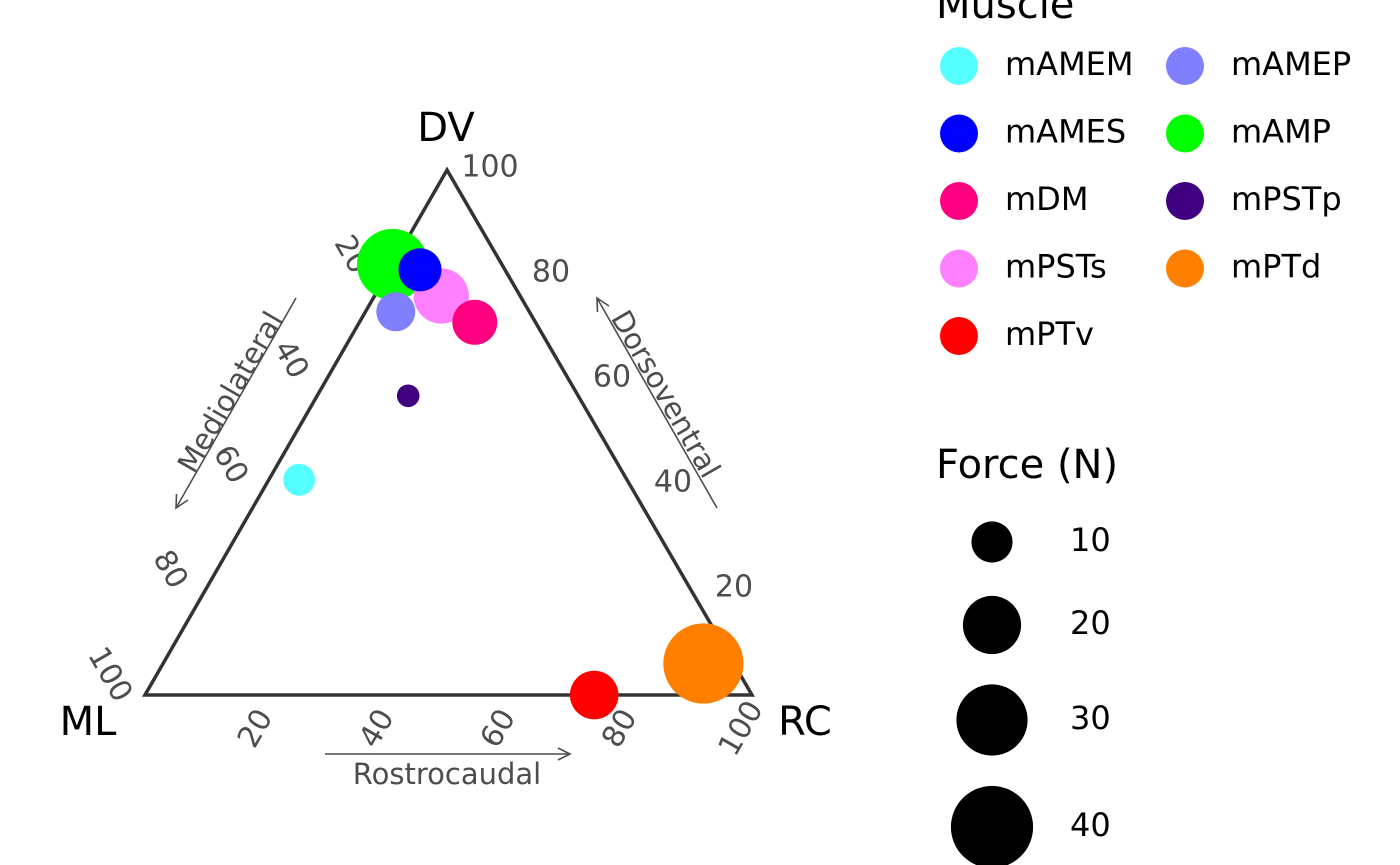 This screenshot has height=865, width=1400. I want to click on force-legend: Force (N) 10 20 30 40, so click(1027, 653).